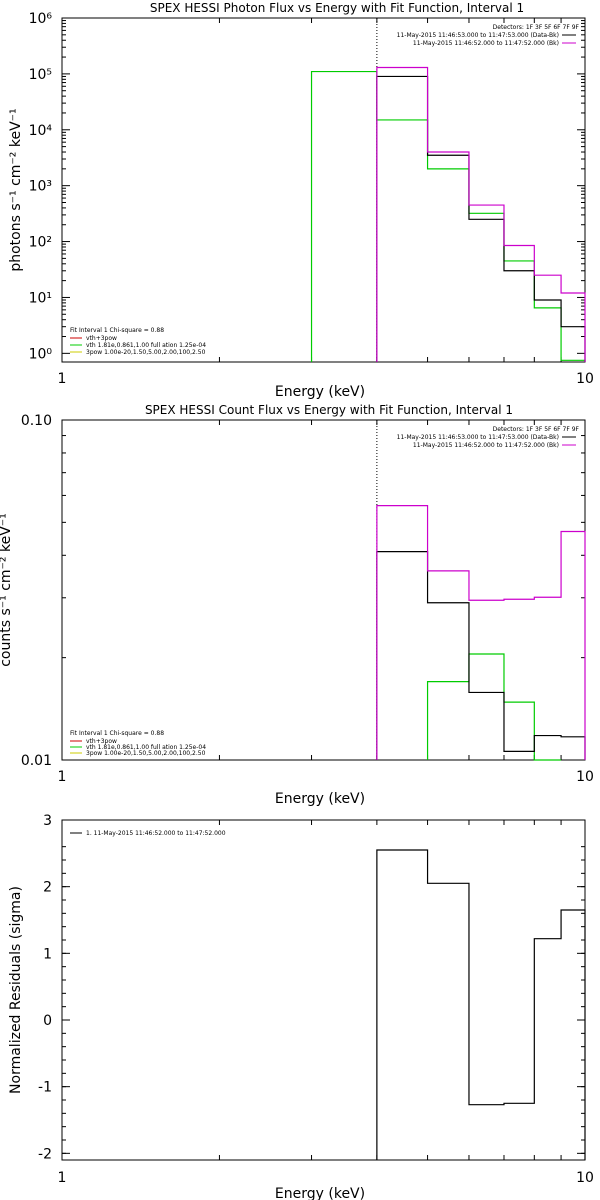 The image size is (600, 1200). Describe the element at coordinates (45, 1088) in the screenshot. I see `y-tick-label: -1` at that location.